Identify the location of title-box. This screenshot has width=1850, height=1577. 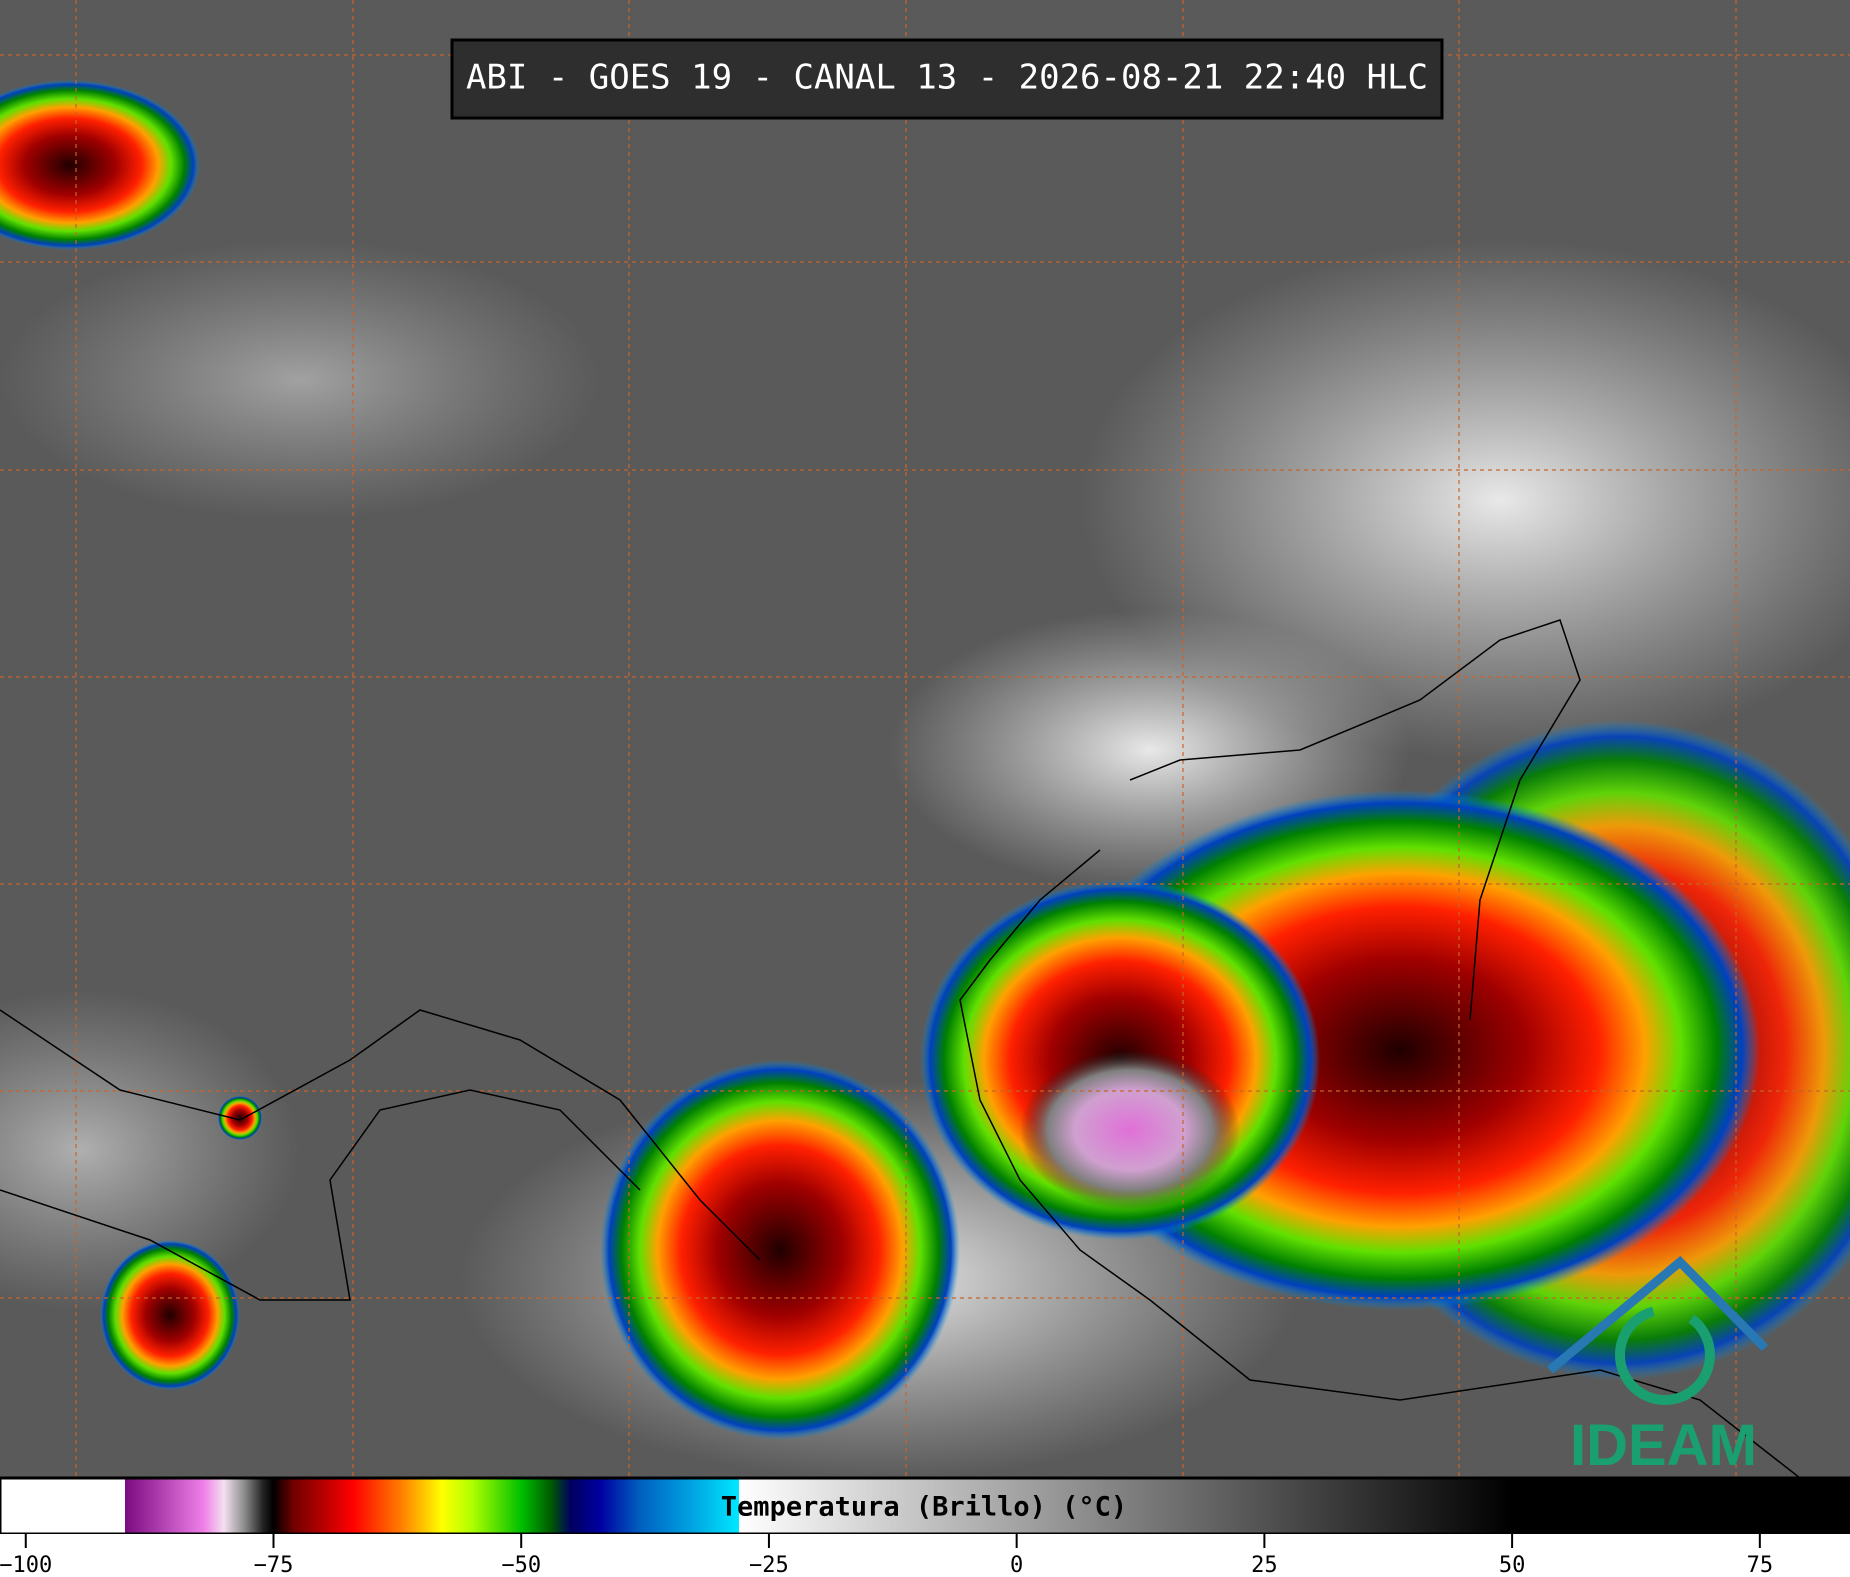
(947, 79).